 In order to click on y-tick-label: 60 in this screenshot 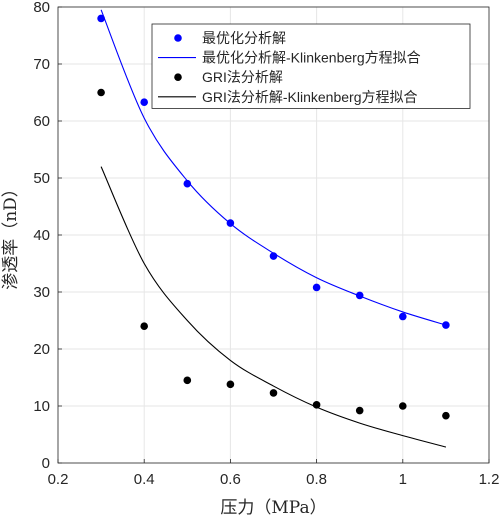, I will do `click(41, 121)`.